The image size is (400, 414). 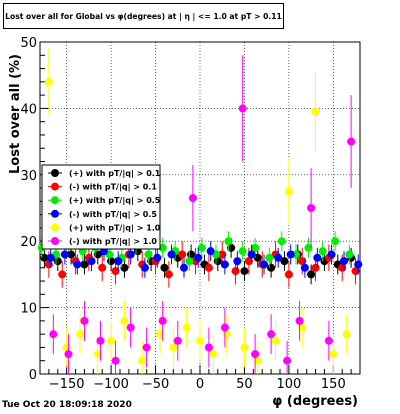 What do you see at coordinates (28, 109) in the screenshot?
I see `y-tick-label: 40` at bounding box center [28, 109].